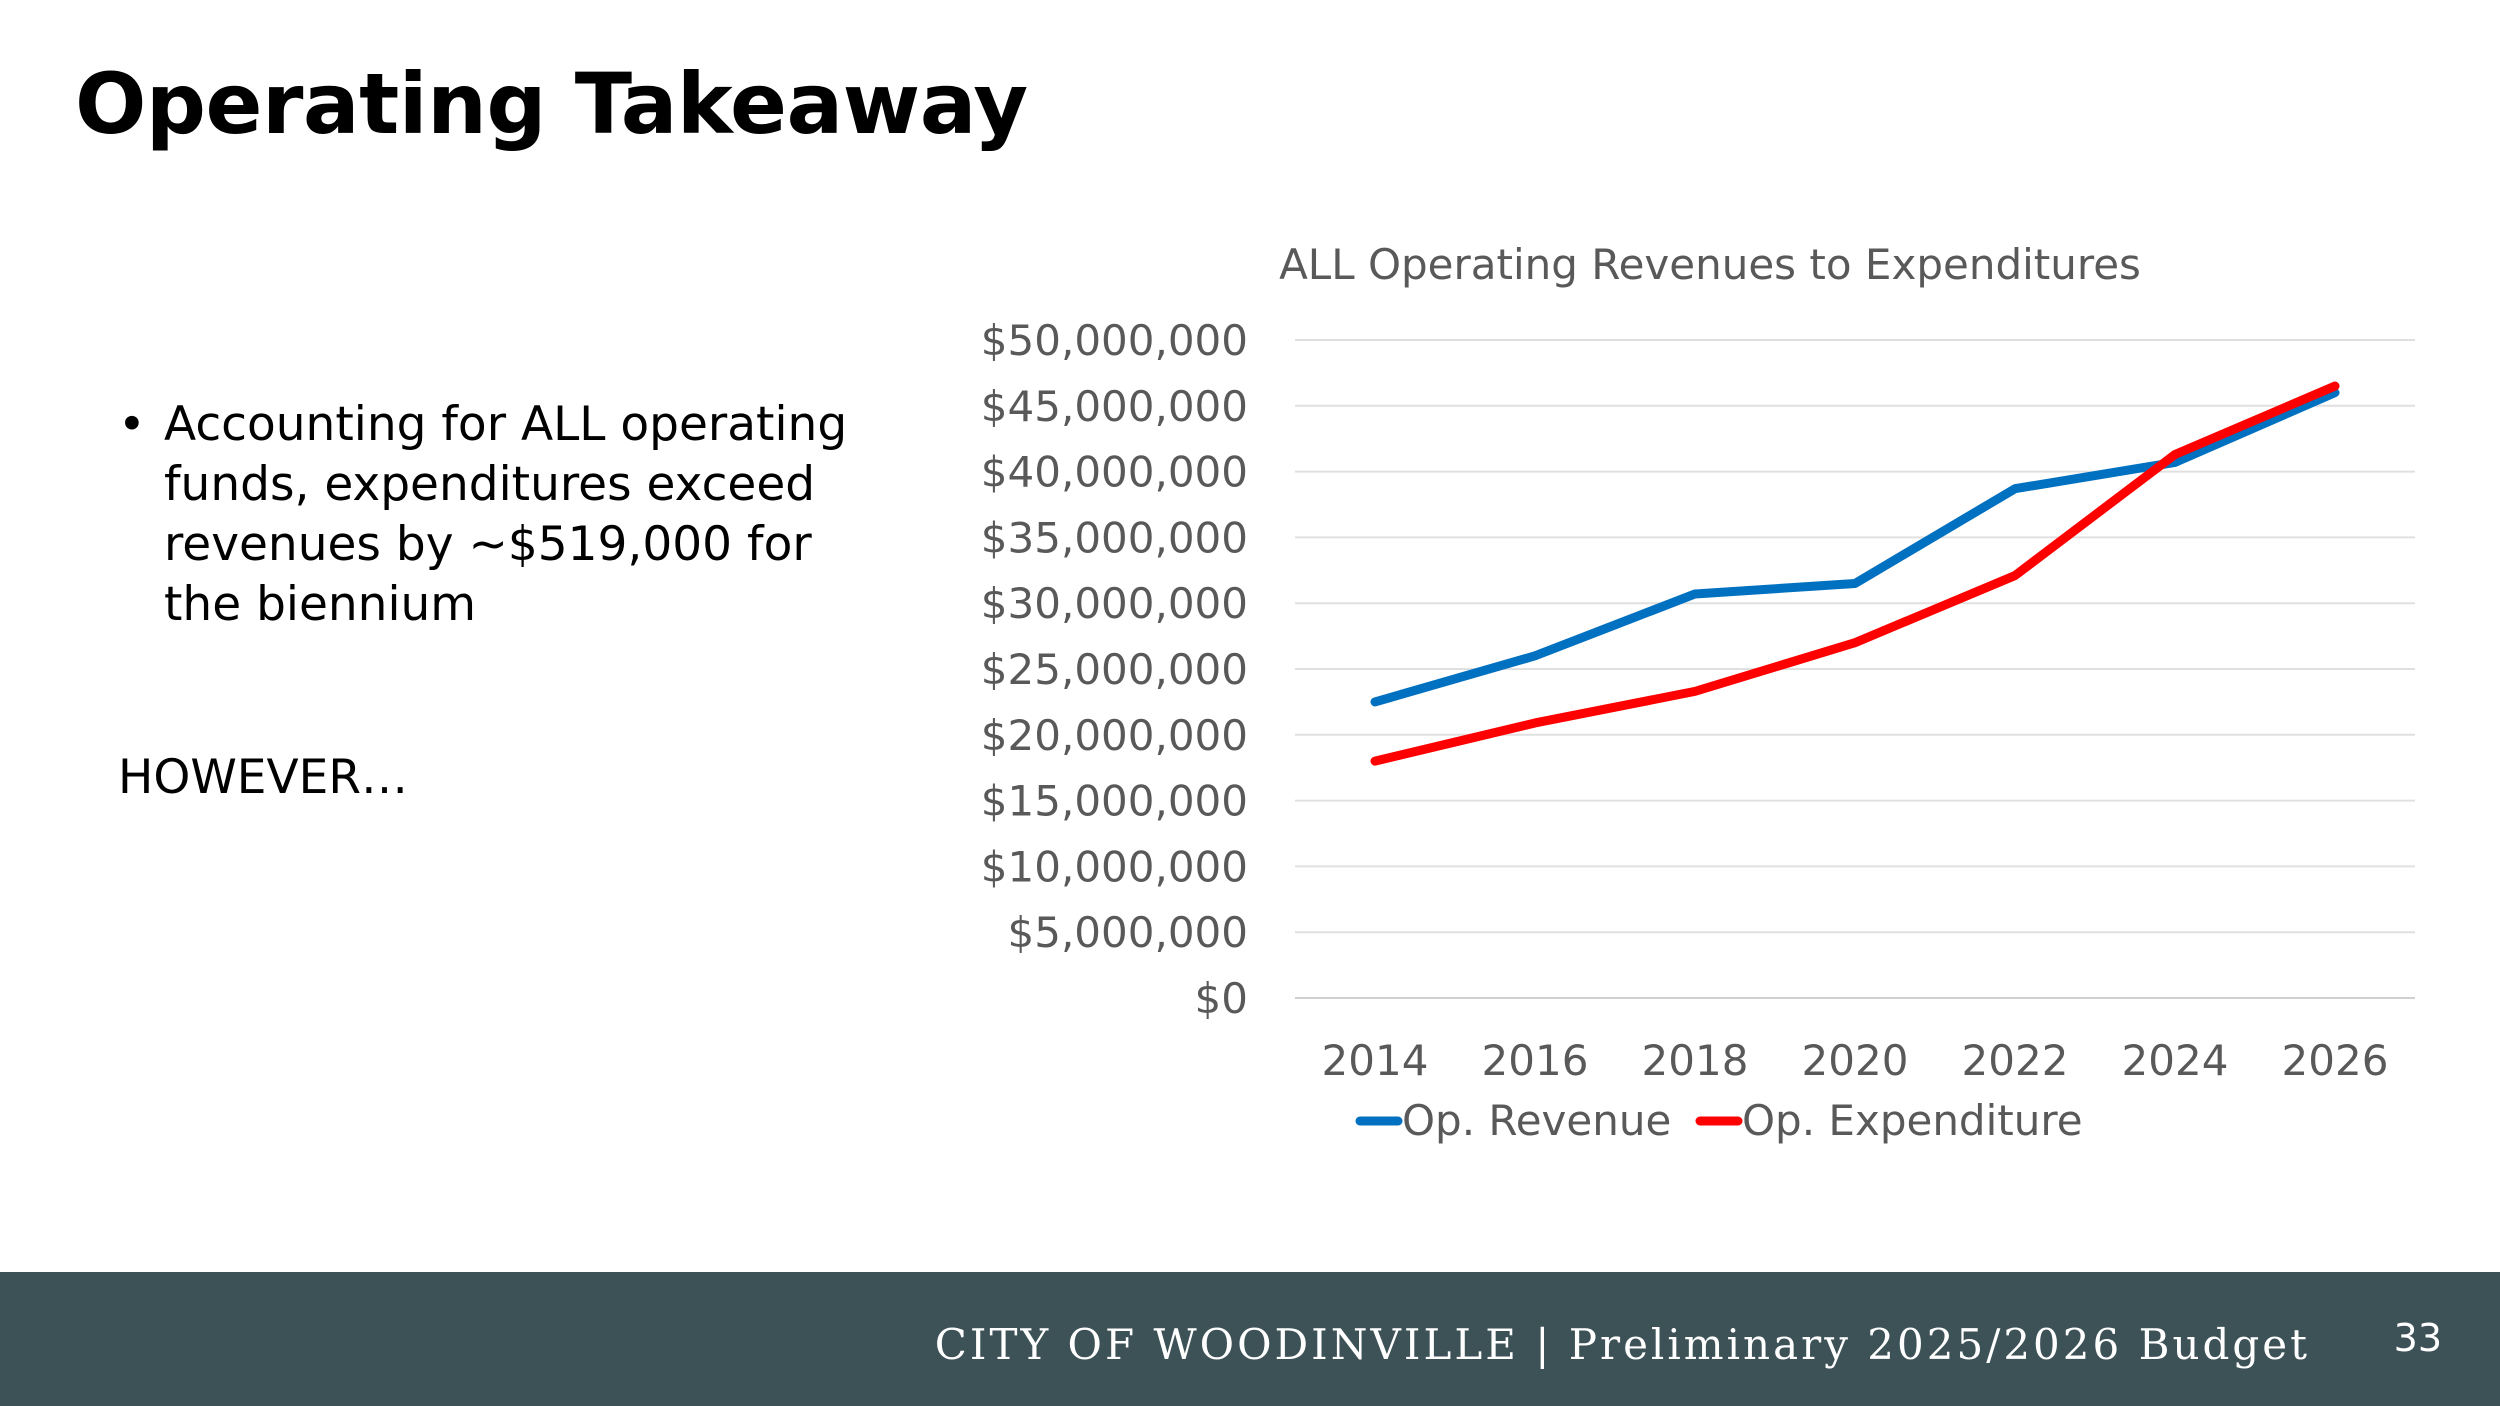 Image resolution: width=2500 pixels, height=1406 pixels. What do you see at coordinates (1114, 669) in the screenshot?
I see `y-tick-label: $25,000,000` at bounding box center [1114, 669].